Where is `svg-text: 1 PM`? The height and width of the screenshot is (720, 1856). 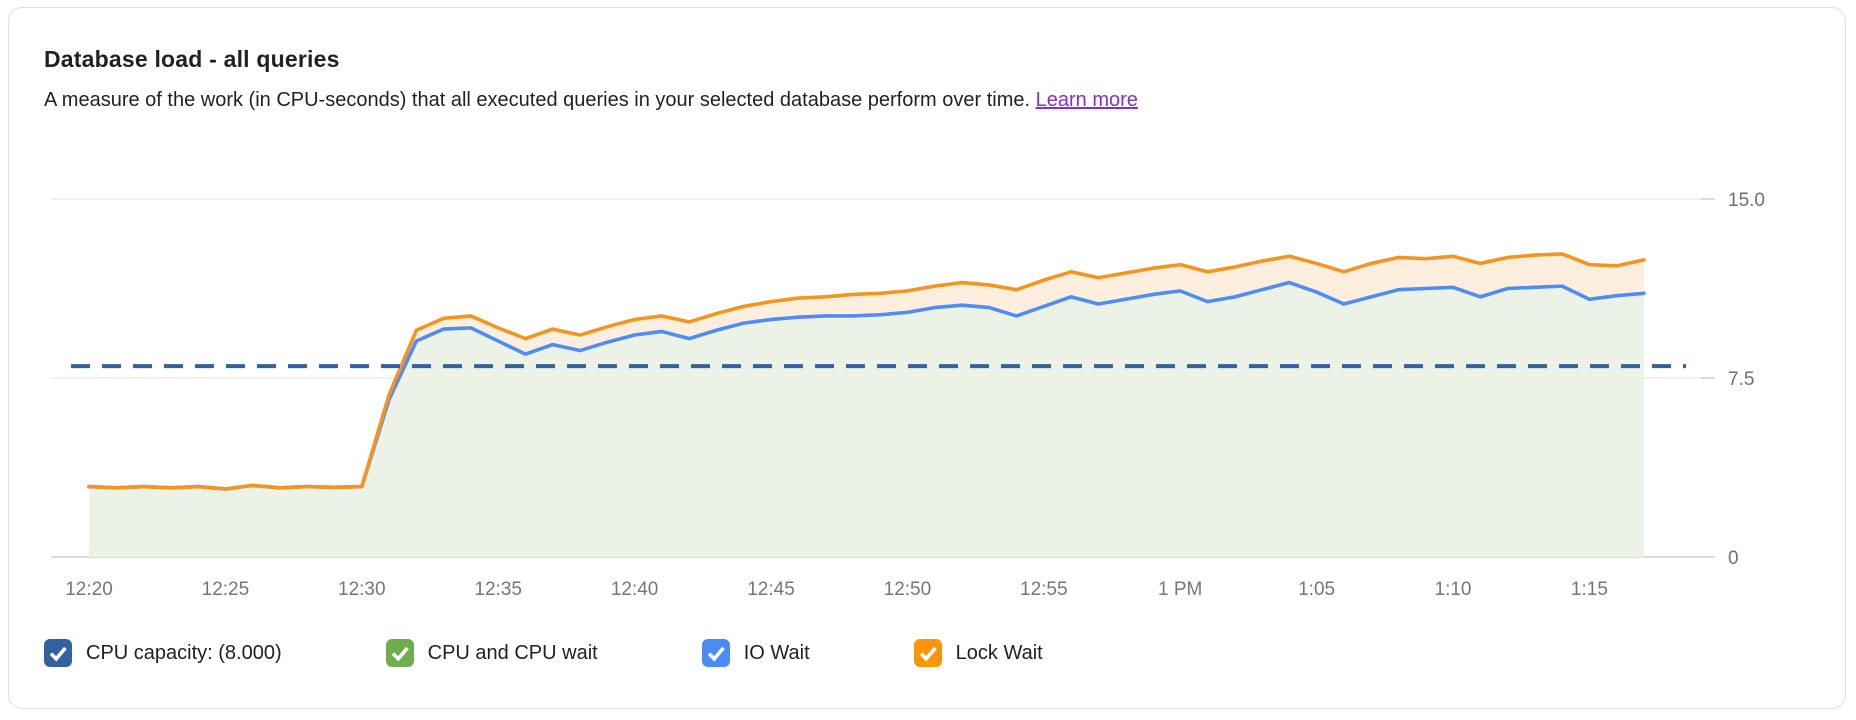
svg-text: 1 PM is located at coordinates (1180, 589).